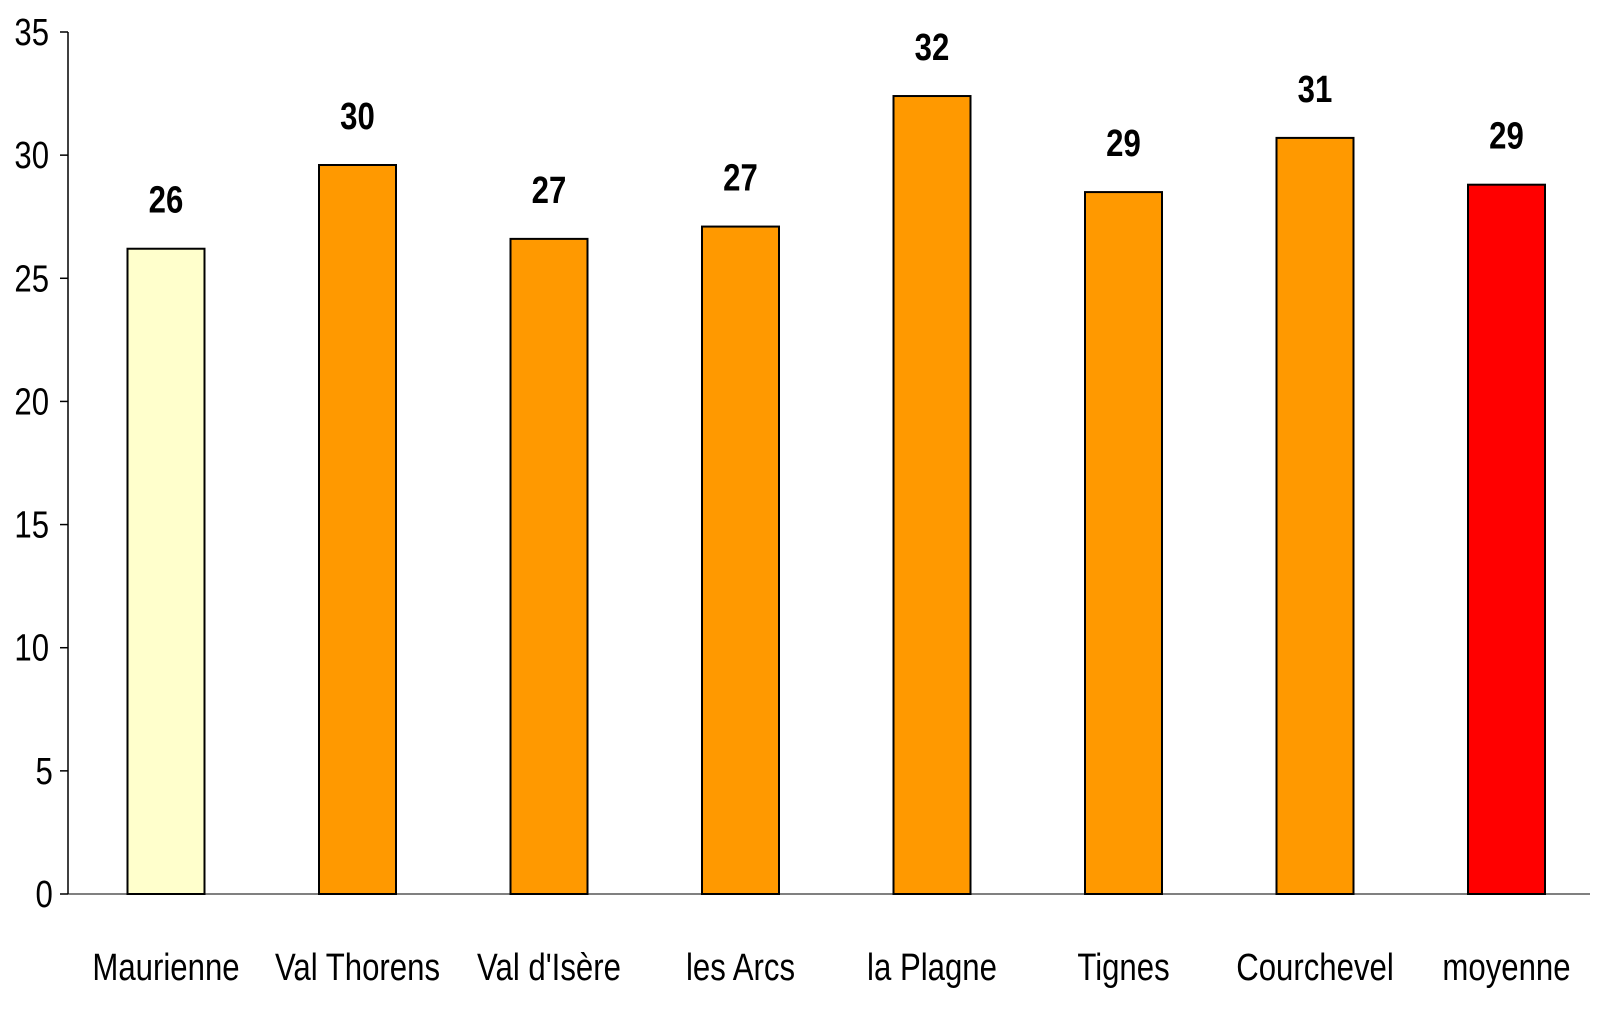 This screenshot has width=1599, height=1010. What do you see at coordinates (31, 649) in the screenshot?
I see `y-tick-label: 10` at bounding box center [31, 649].